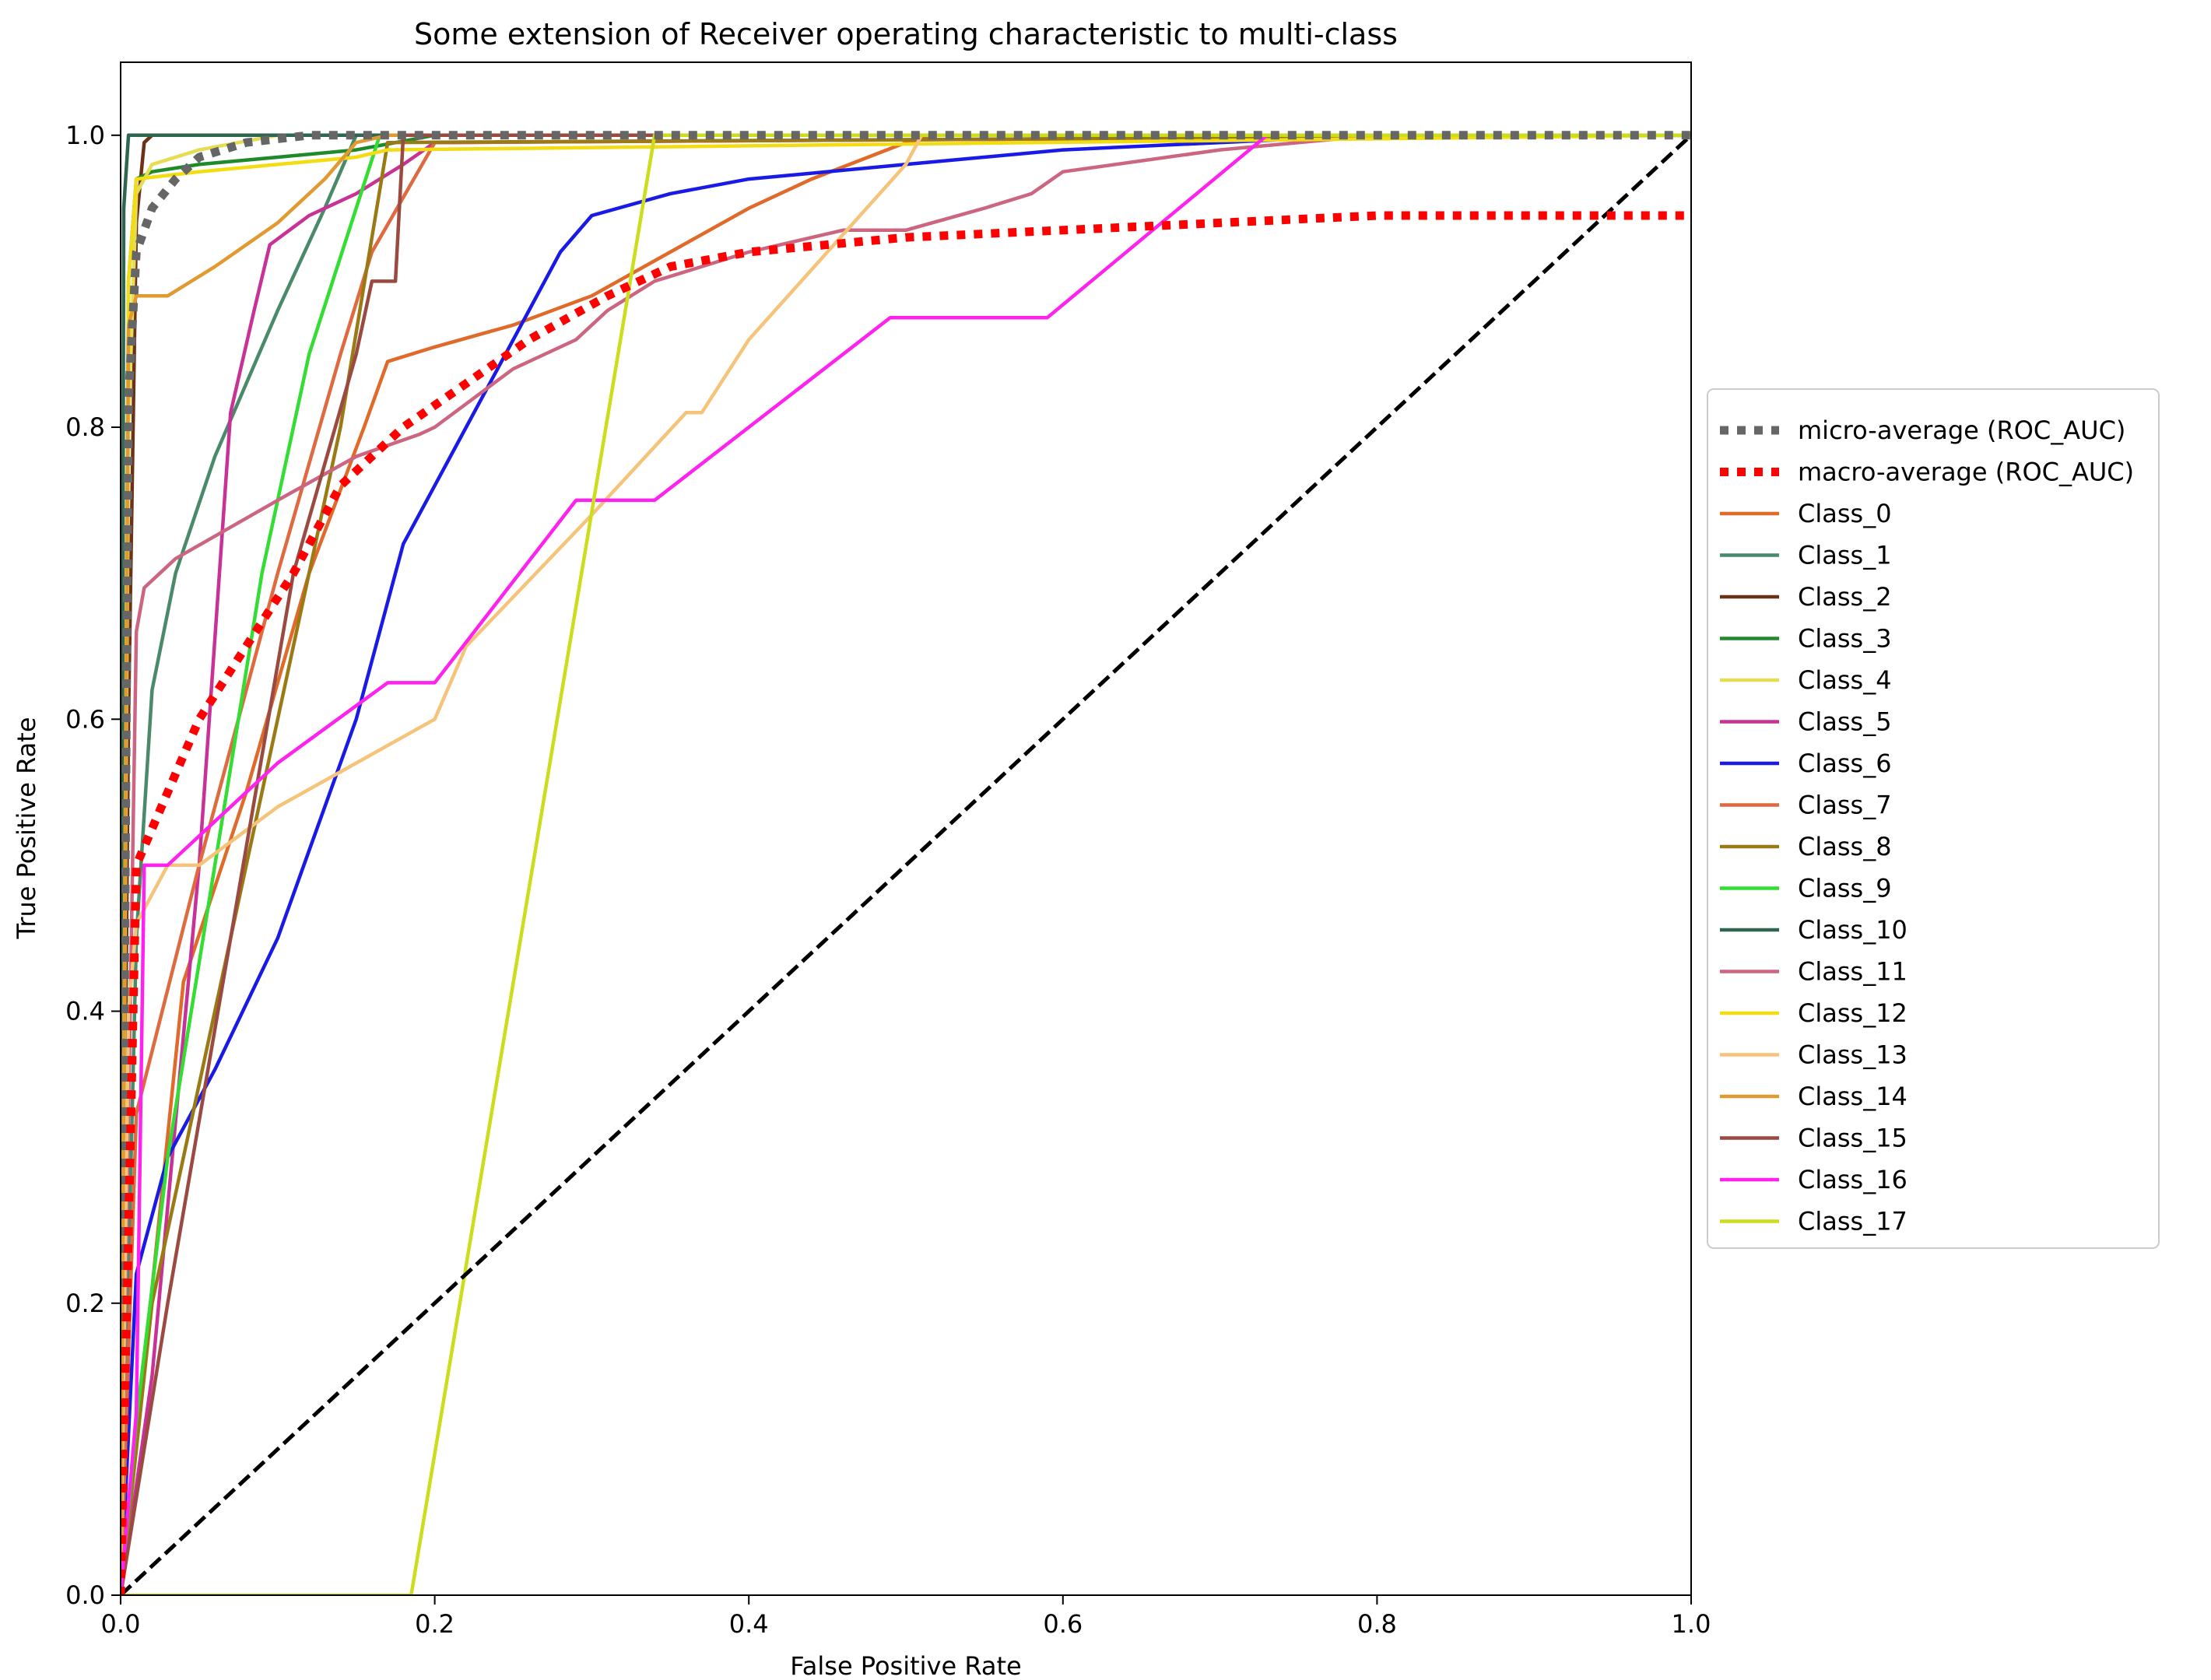 The height and width of the screenshot is (1680, 2211). What do you see at coordinates (1852, 1221) in the screenshot?
I see `legend-label: Class_17` at bounding box center [1852, 1221].